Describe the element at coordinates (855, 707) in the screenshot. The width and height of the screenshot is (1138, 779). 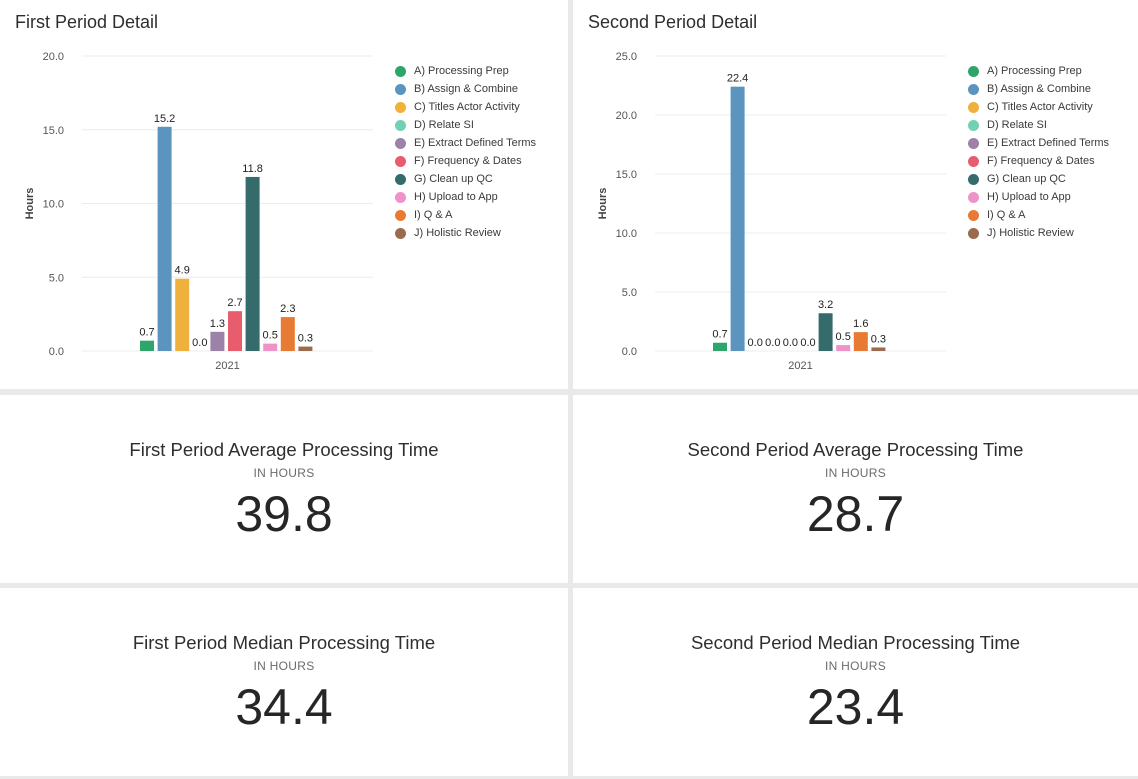
I see `kpi-value: 23.4` at that location.